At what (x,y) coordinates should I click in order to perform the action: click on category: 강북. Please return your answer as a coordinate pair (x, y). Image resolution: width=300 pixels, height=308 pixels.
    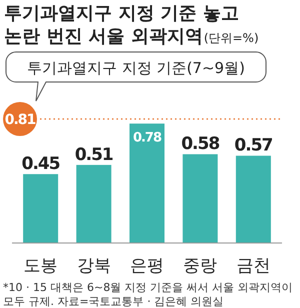
    Looking at the image, I should click on (93, 266).